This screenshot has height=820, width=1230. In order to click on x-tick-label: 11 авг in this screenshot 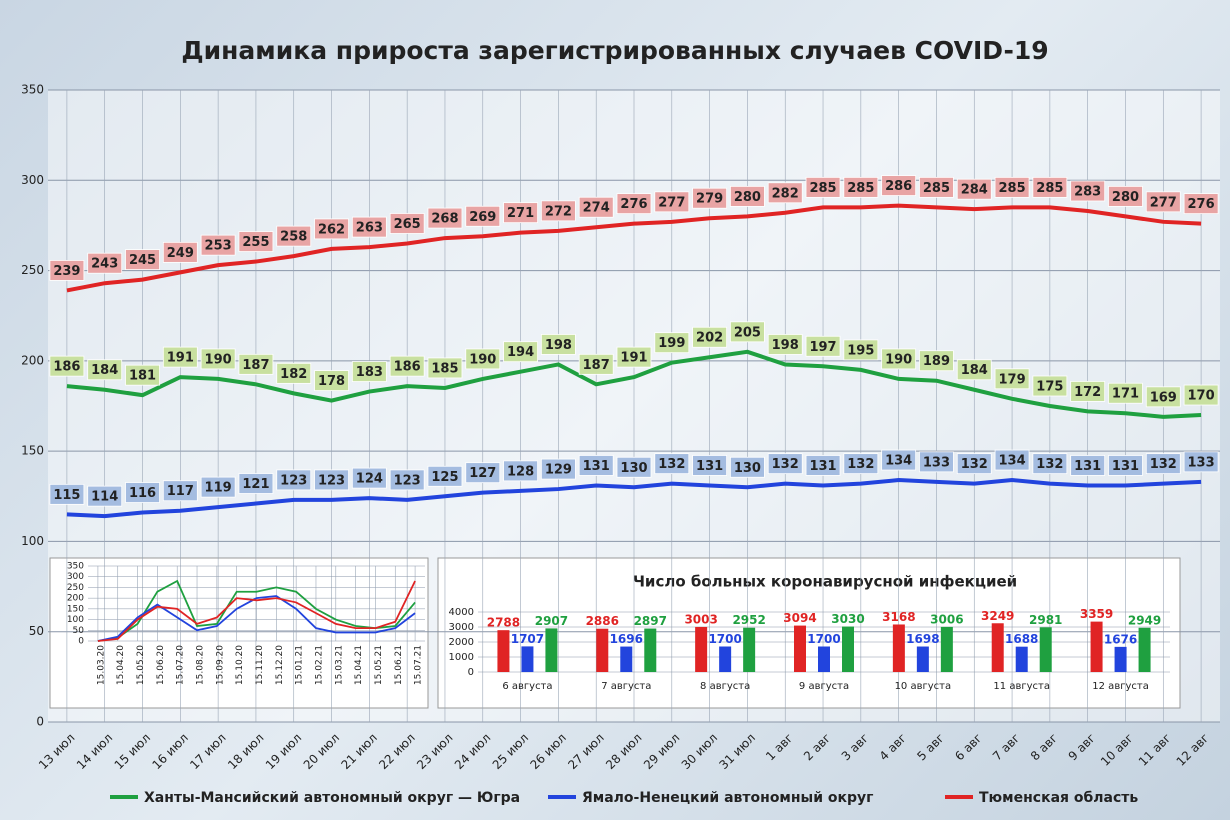, I will do `click(1155, 750)`.